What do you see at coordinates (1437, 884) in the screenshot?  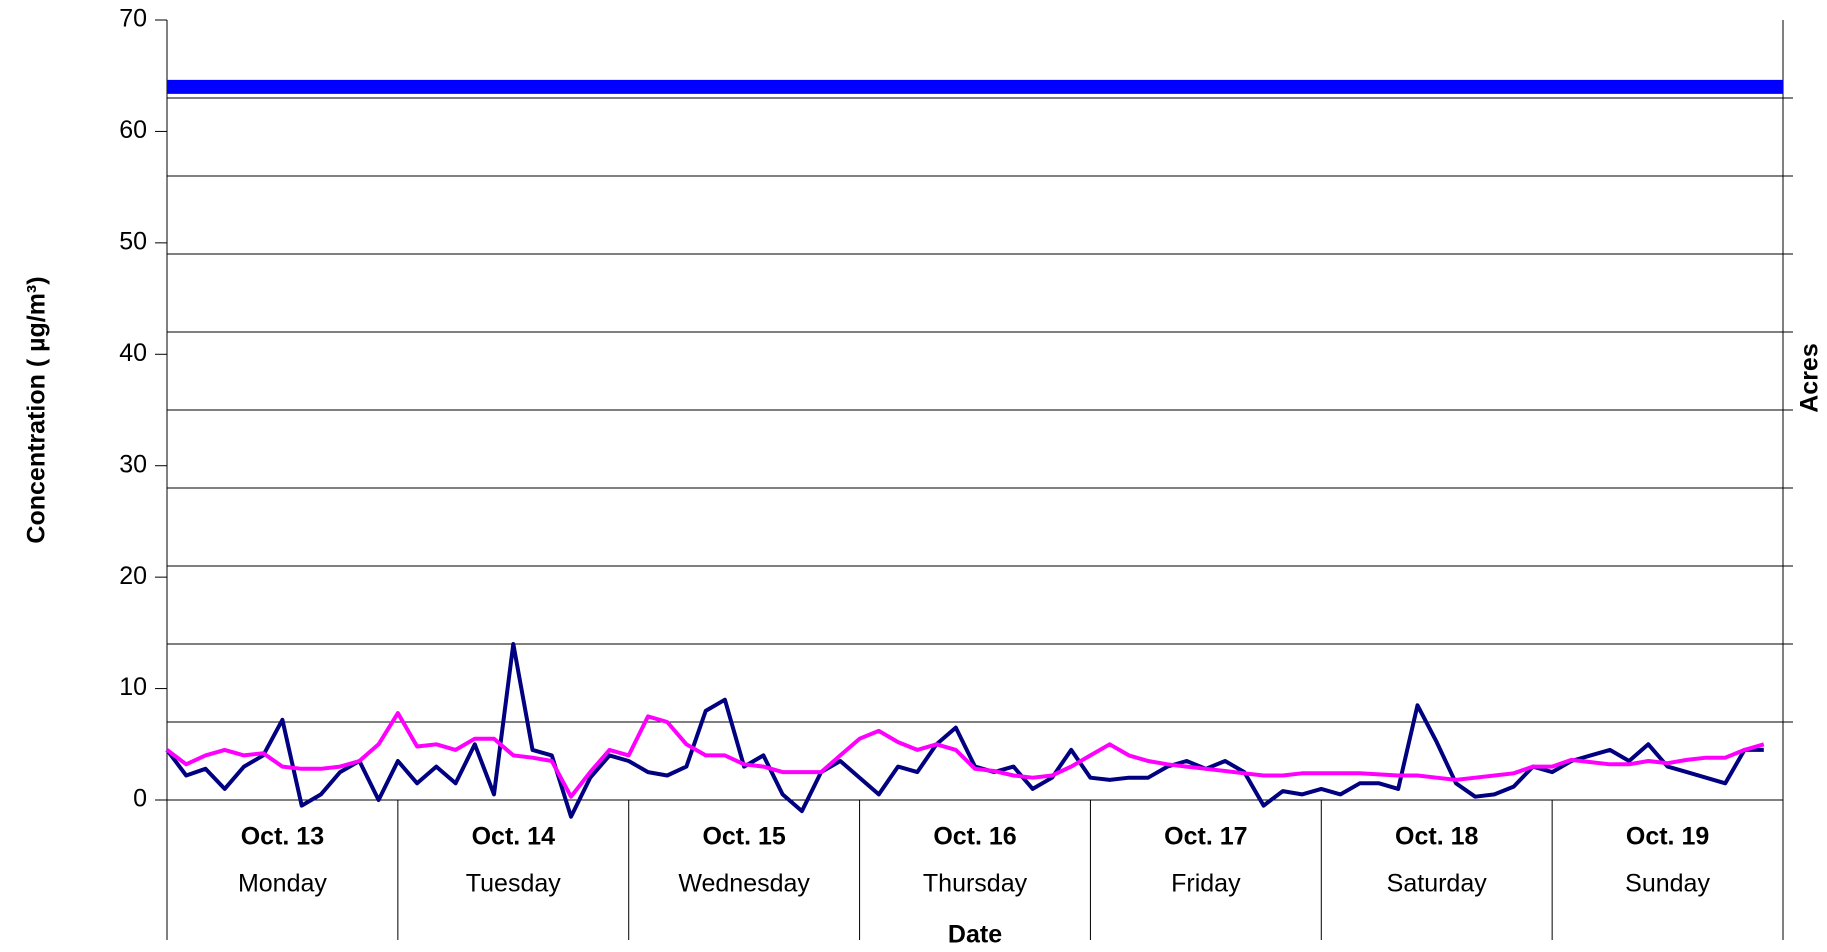 I see `x-tick-sublabel: Saturday` at bounding box center [1437, 884].